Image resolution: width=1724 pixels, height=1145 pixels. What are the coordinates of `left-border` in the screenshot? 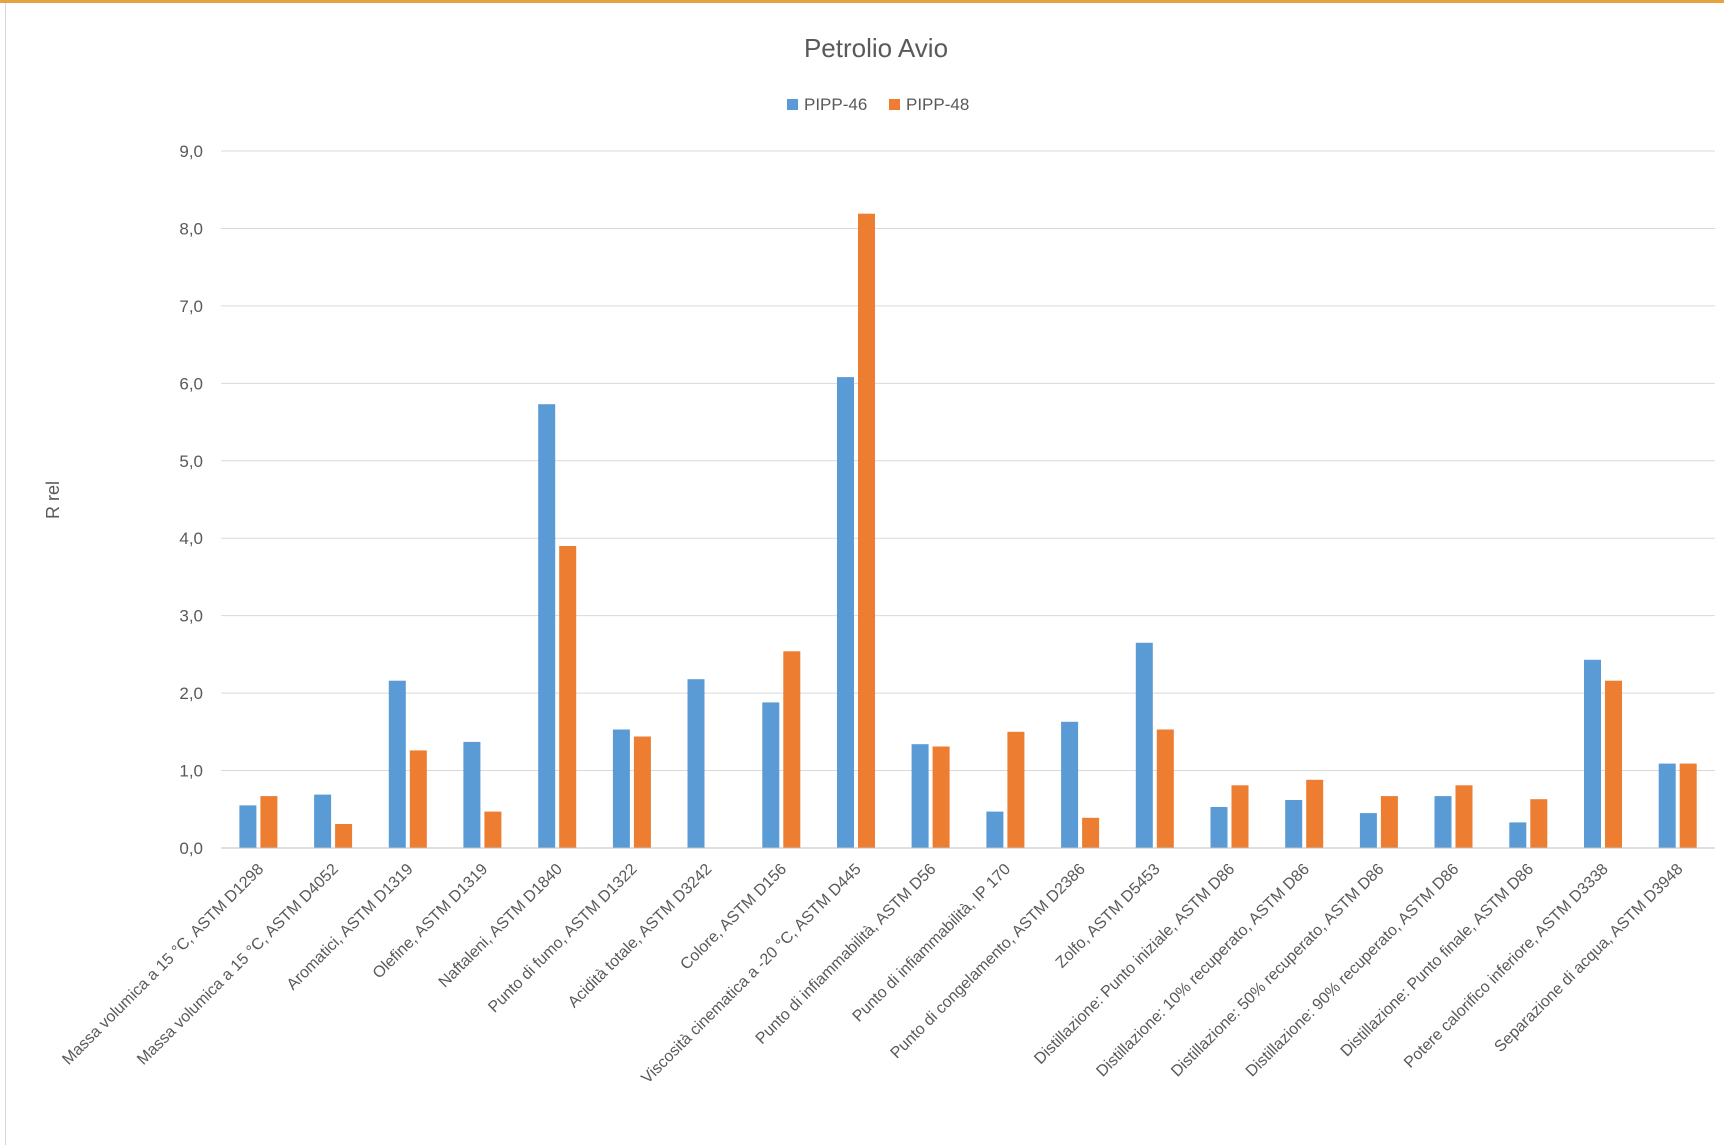 It's located at (5, 574).